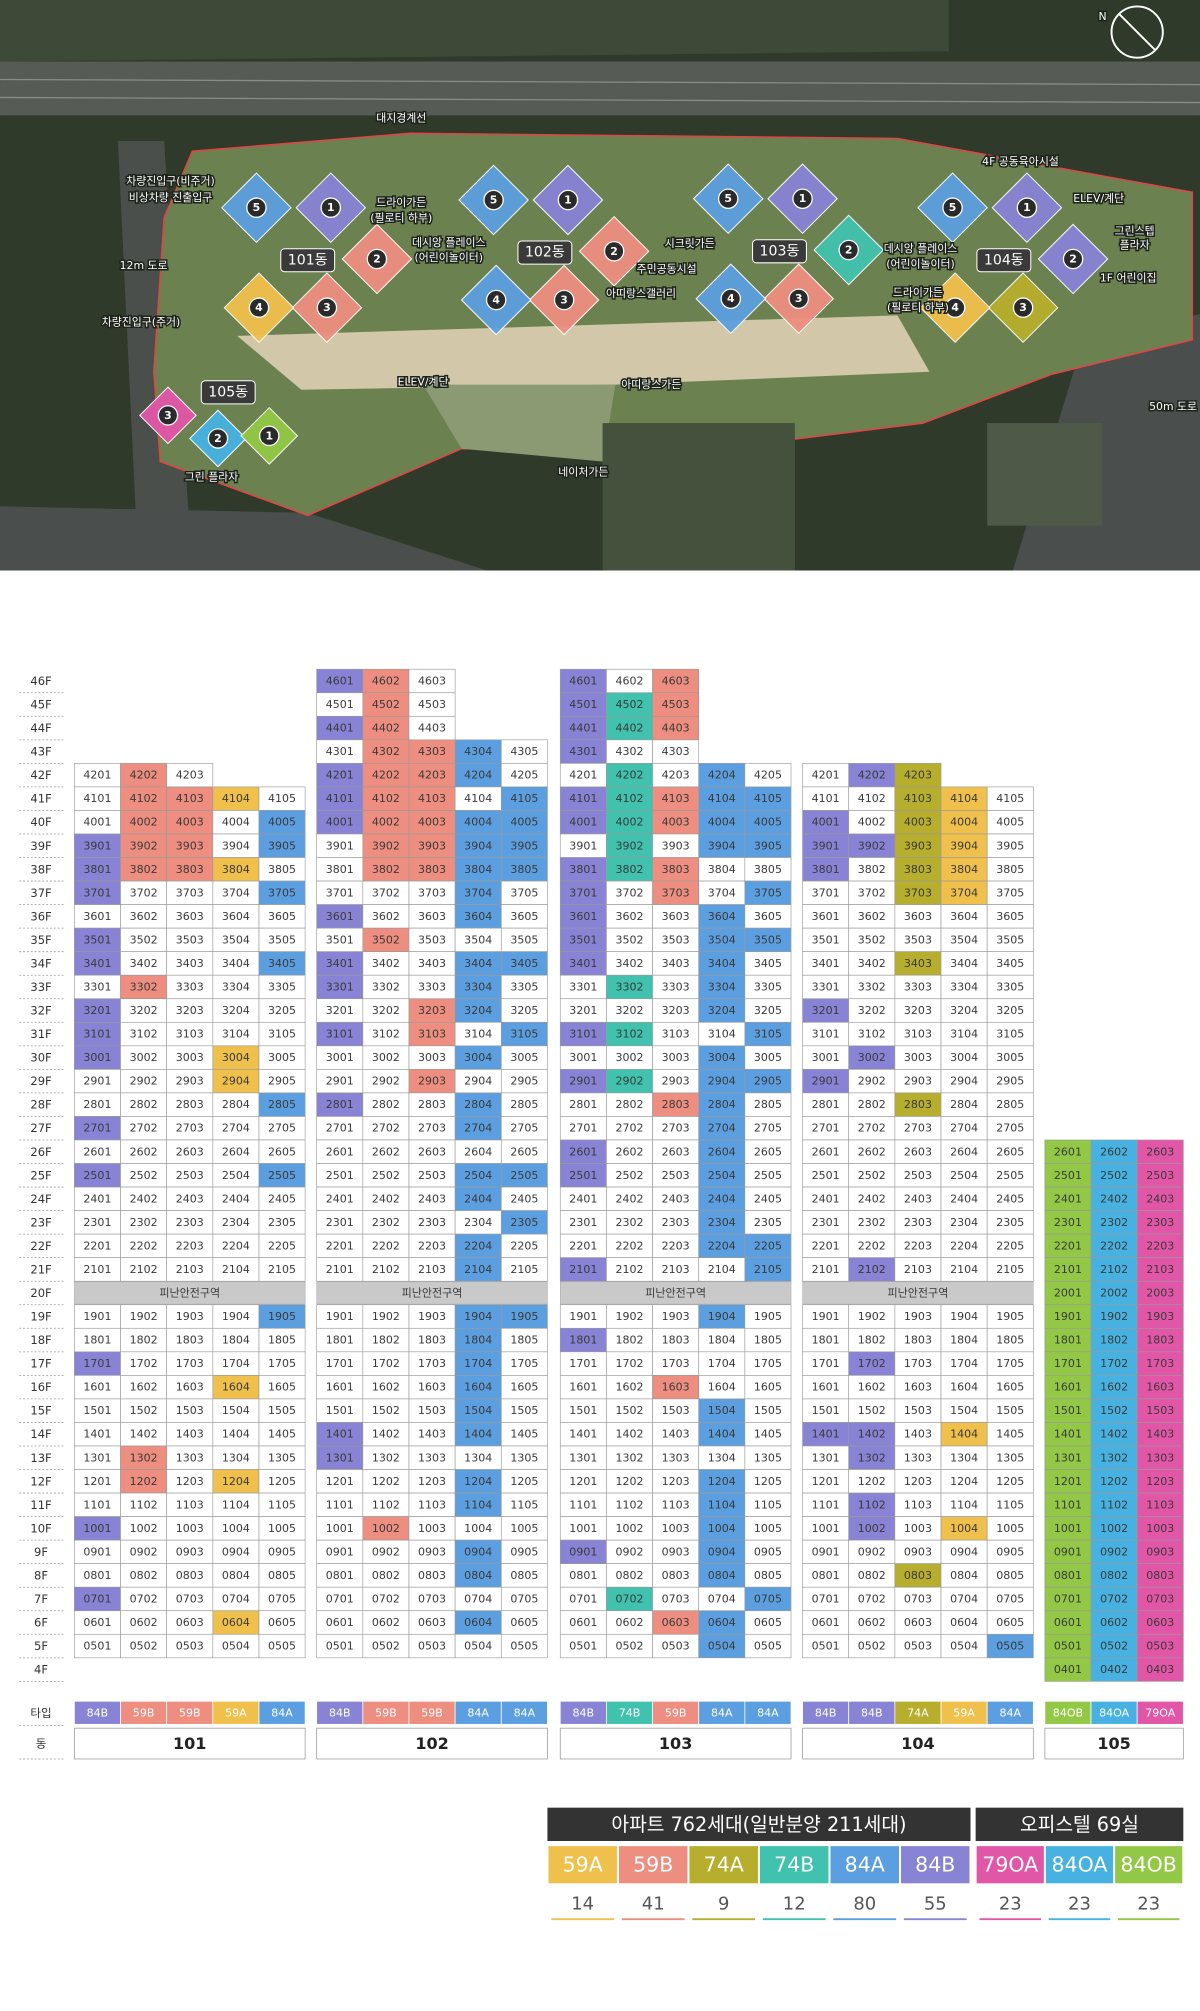  Describe the element at coordinates (190, 1434) in the screenshot. I see `unit-number: 1403` at that location.